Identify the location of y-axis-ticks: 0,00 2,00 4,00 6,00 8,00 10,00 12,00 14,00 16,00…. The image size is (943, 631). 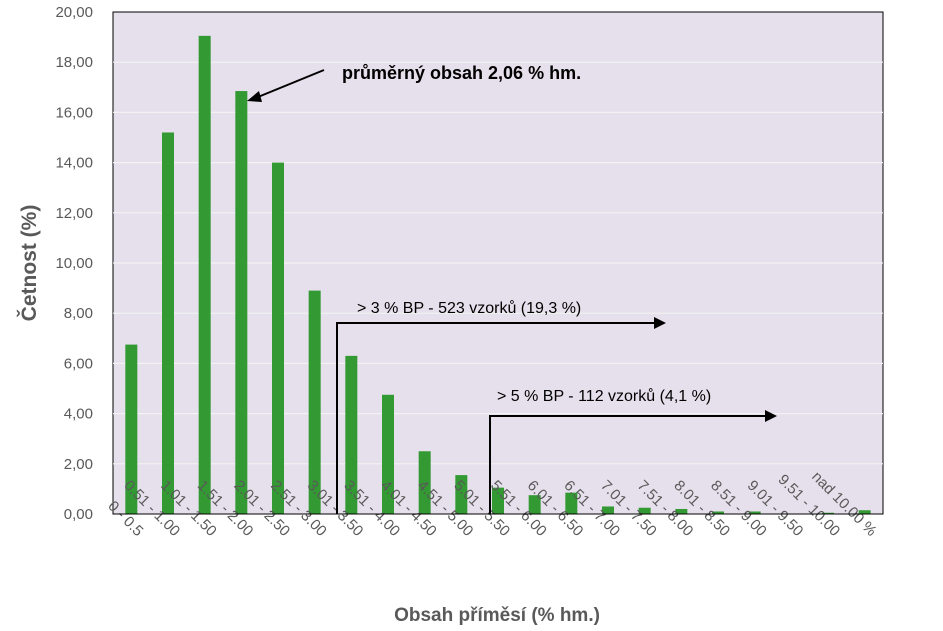
(74, 263).